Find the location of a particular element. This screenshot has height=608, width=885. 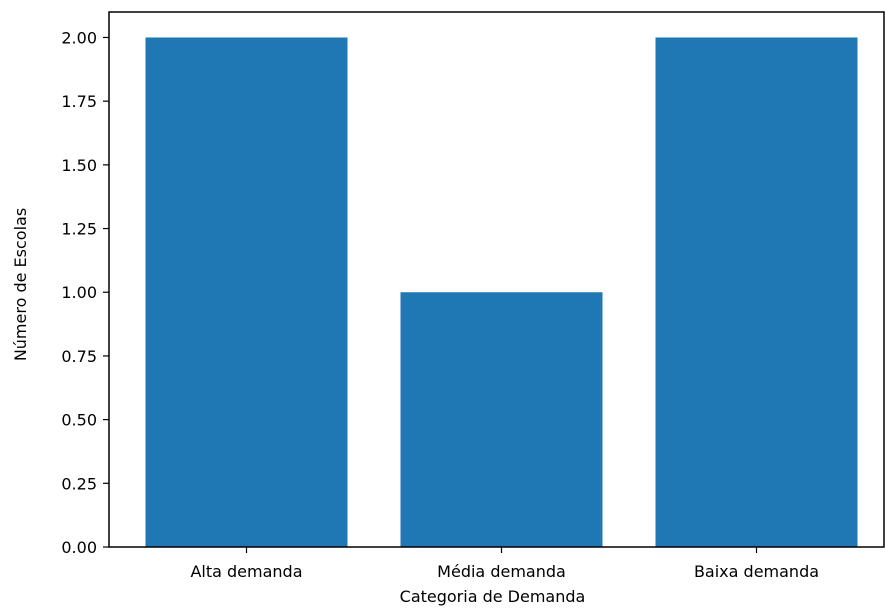

y-tick-label: 1.25 is located at coordinates (79, 229).